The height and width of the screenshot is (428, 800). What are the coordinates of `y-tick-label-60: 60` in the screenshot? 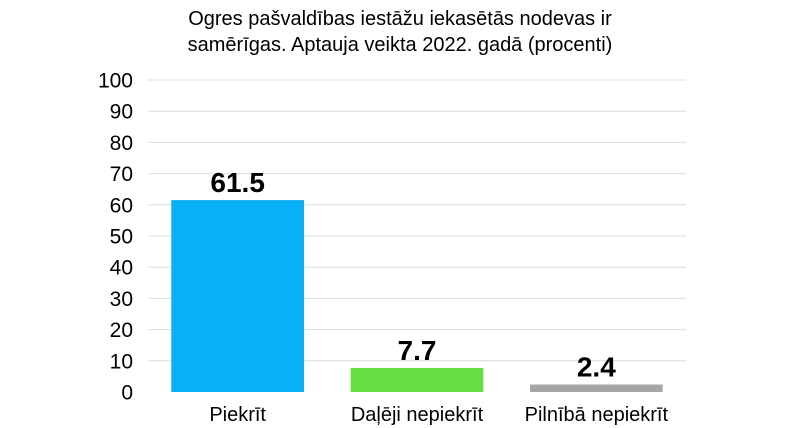 It's located at (121, 205).